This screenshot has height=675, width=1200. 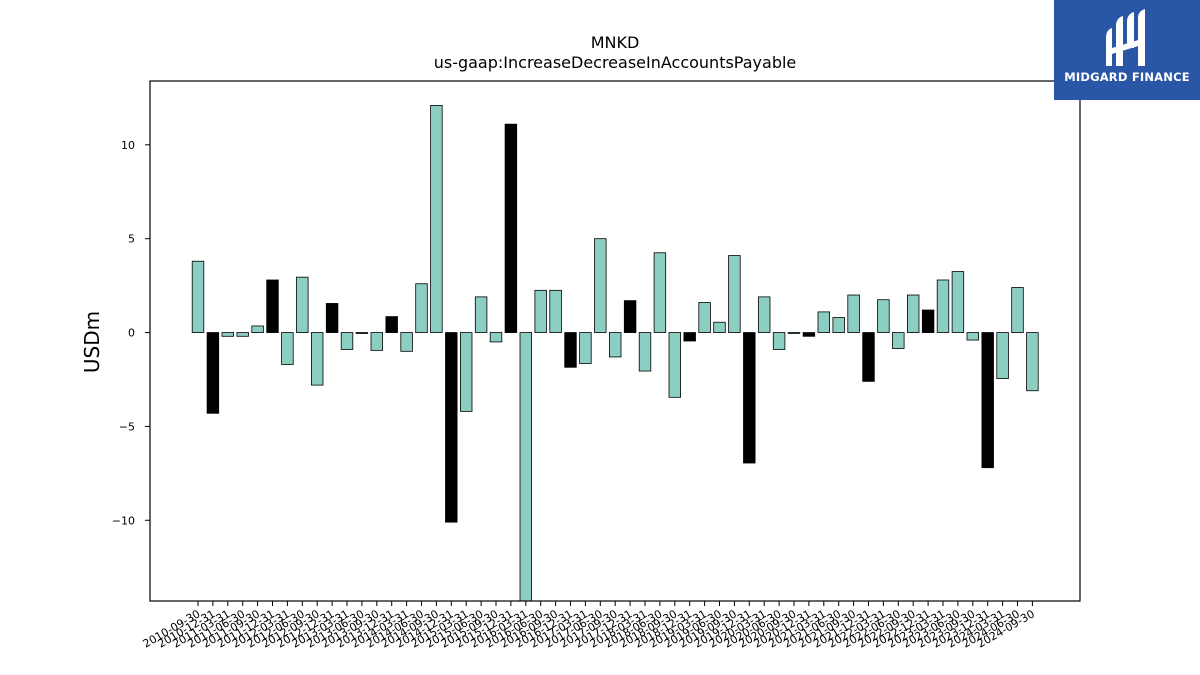 I want to click on y-tick-label: 0, so click(x=131, y=333).